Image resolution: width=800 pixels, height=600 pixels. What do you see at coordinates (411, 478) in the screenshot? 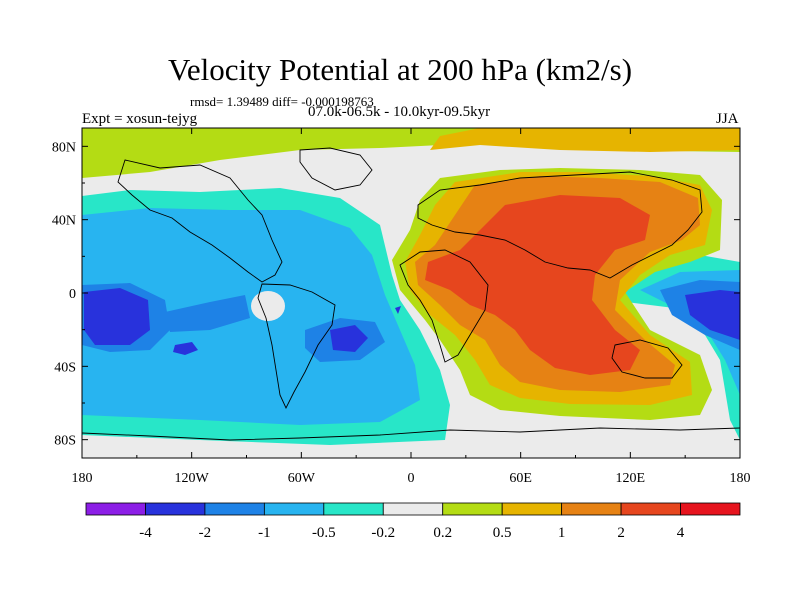
I see `lon-tick-label: 0` at bounding box center [411, 478].